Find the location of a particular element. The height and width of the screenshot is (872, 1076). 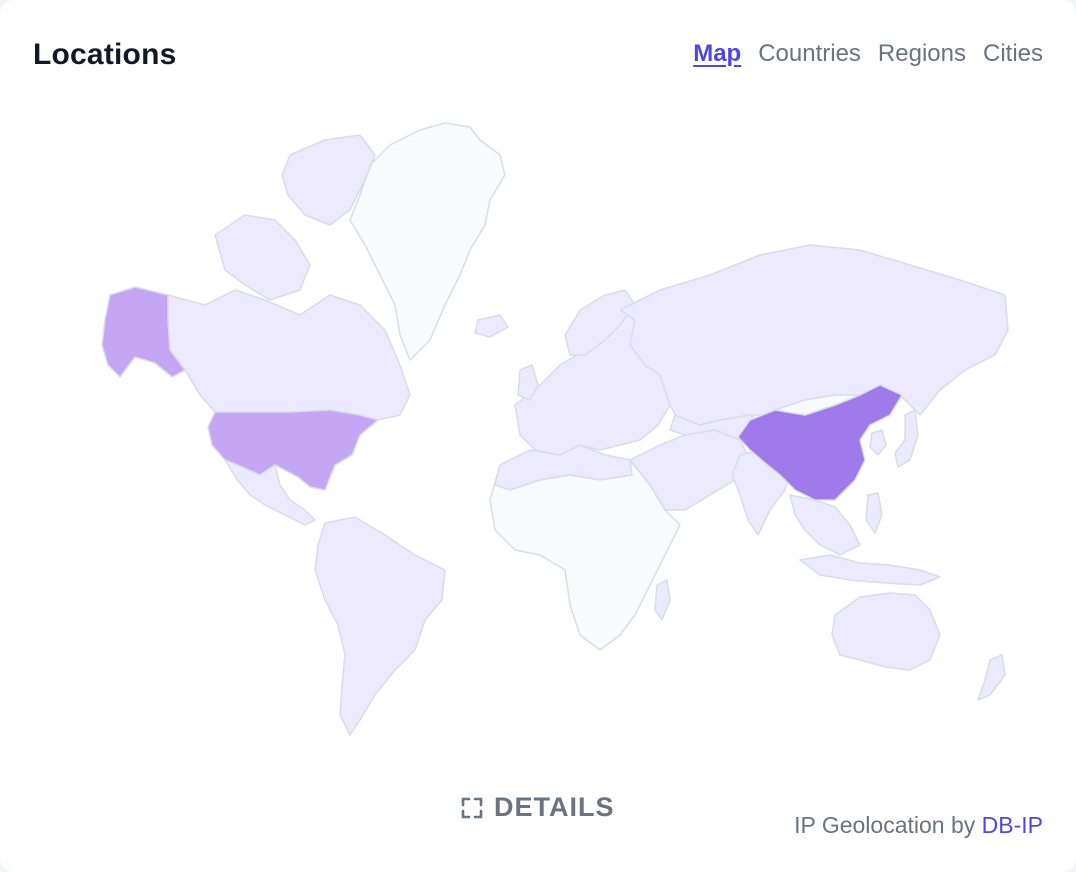

country-usa-alaska is located at coordinates (143, 332).